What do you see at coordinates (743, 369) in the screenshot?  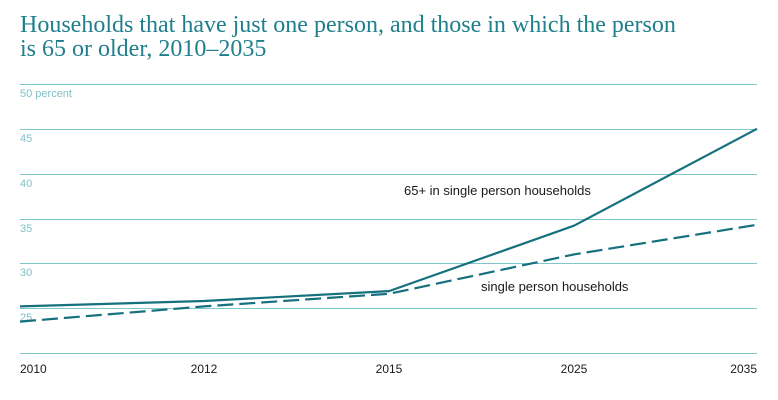 I see `x-tick-label: 2035` at bounding box center [743, 369].